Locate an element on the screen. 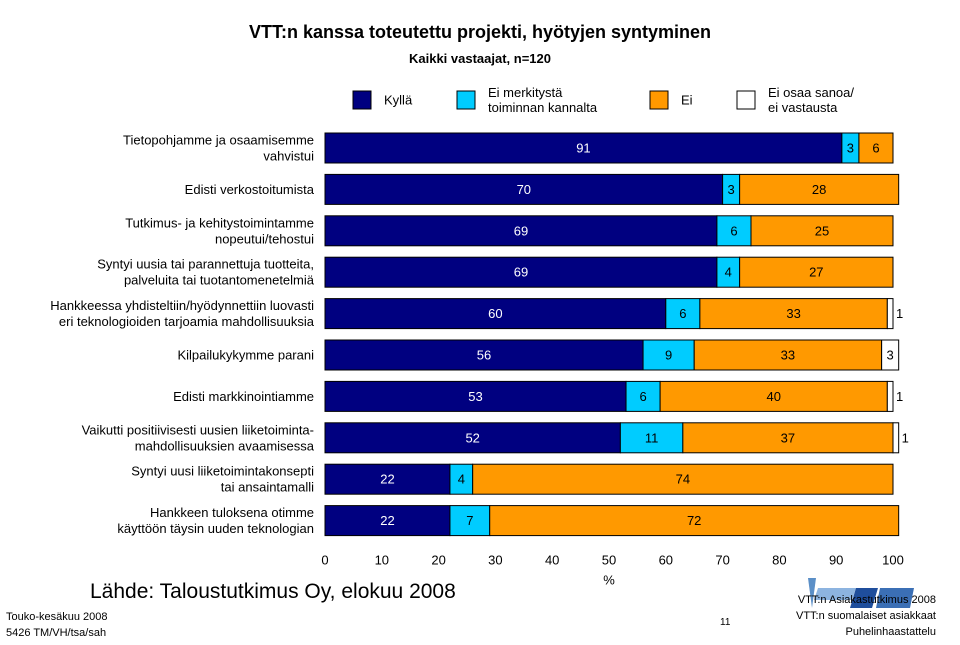 Image resolution: width=960 pixels, height=645 pixels. footer-date: Touko-kesäkuu 2008 is located at coordinates (57, 617).